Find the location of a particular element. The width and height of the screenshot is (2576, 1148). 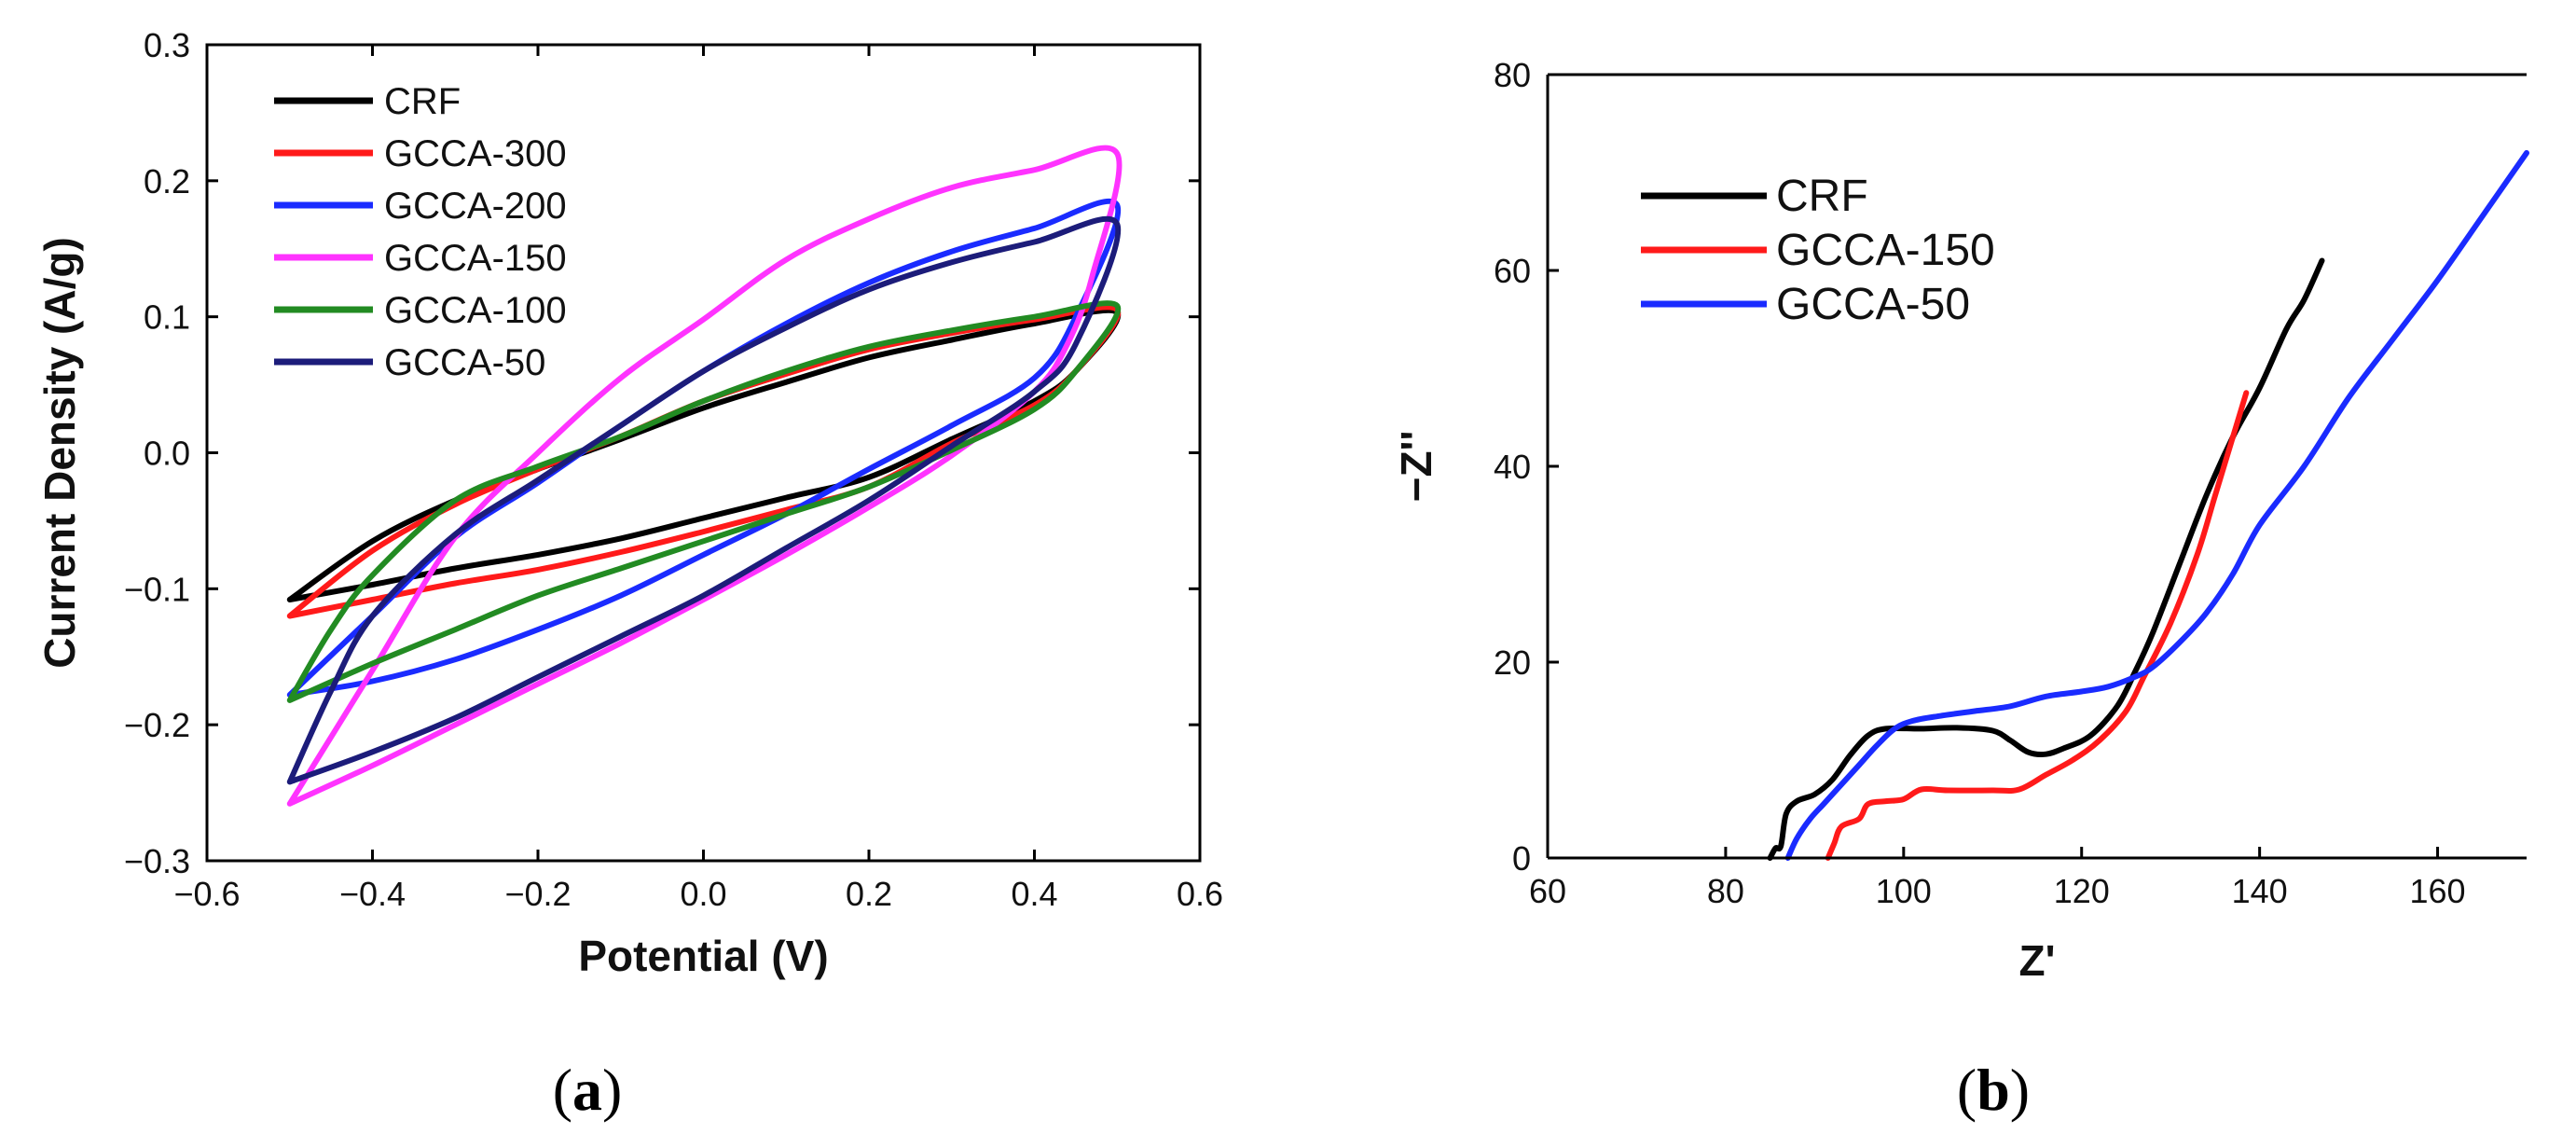

panel-a-y-axis-title: Current Density (A/g) is located at coordinates (59, 453).